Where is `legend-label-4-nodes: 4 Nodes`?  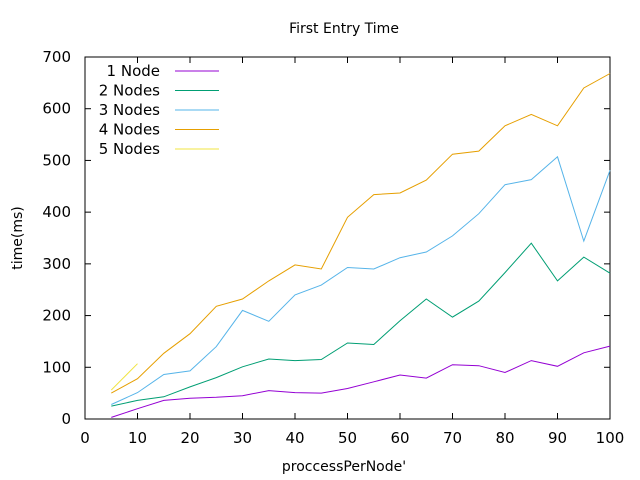 legend-label-4-nodes: 4 Nodes is located at coordinates (129, 130).